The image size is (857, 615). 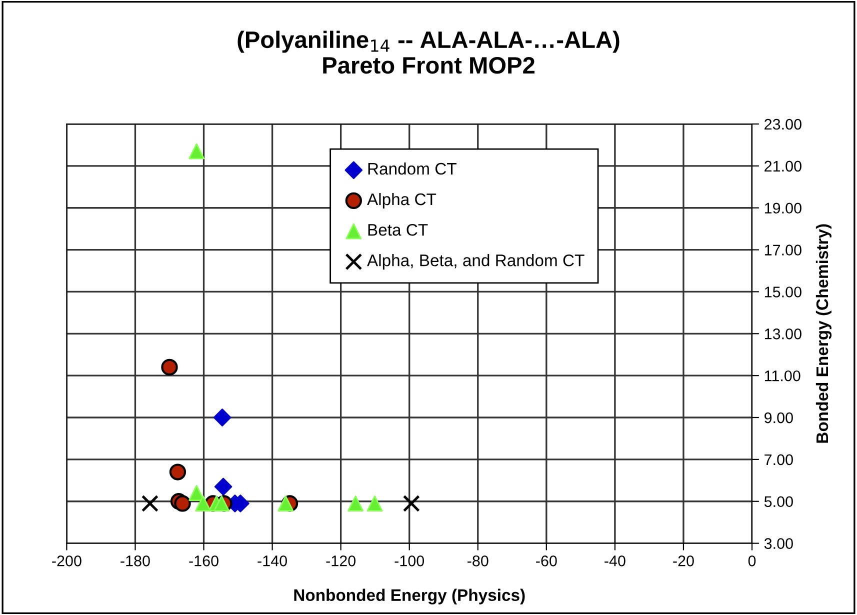 What do you see at coordinates (778, 418) in the screenshot?
I see `y2-tick-label: 9.00` at bounding box center [778, 418].